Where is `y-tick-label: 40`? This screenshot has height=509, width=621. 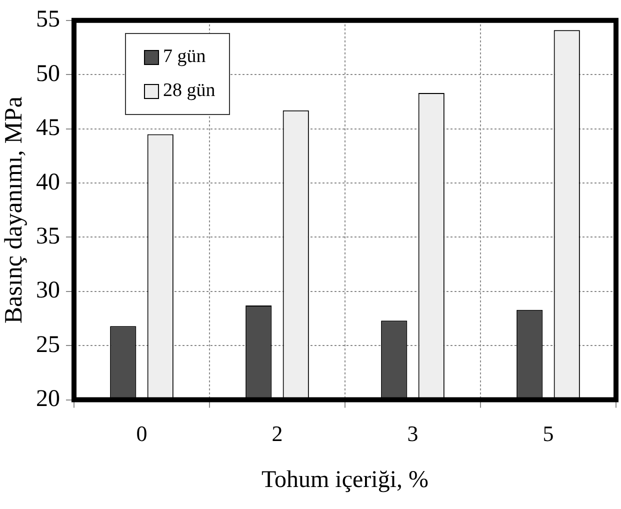 y-tick-label: 40 is located at coordinates (48, 182).